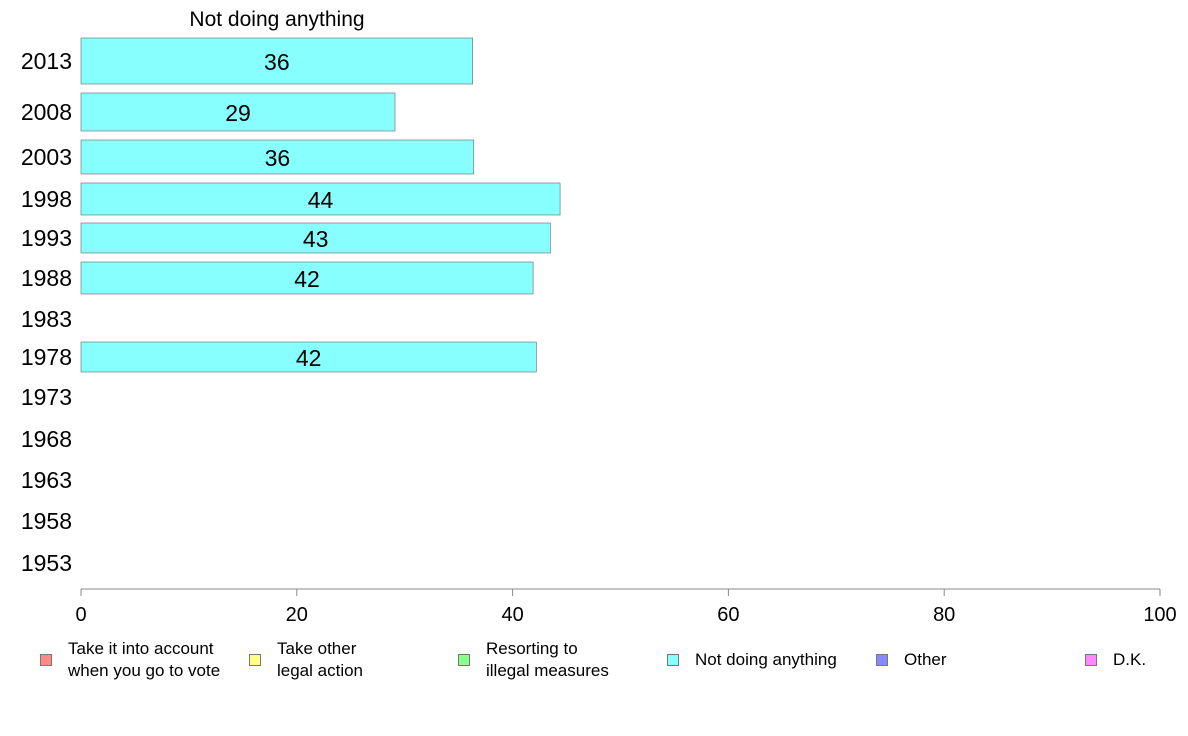 This screenshot has height=736, width=1188. I want to click on legend-label: Resorting to illegal measures, so click(547, 659).